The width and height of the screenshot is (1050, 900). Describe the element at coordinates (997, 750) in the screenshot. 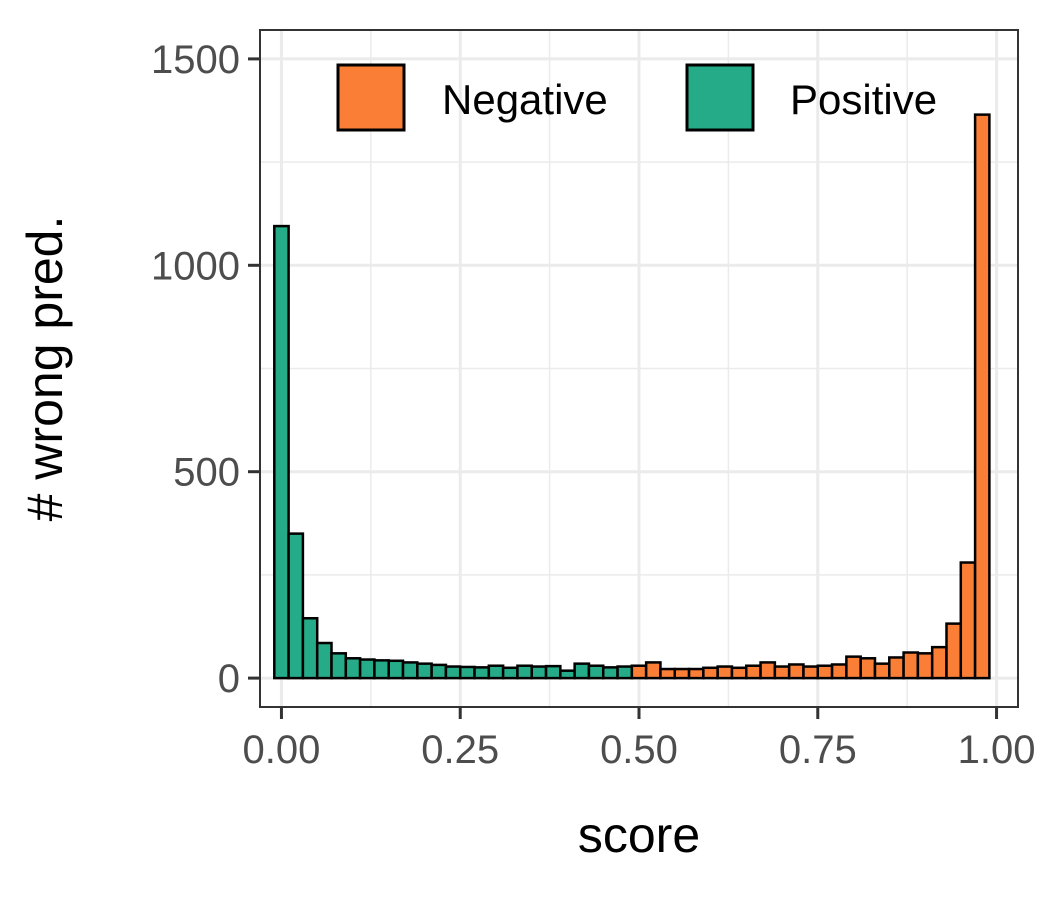

I see `x-tick-label: 1.00` at that location.